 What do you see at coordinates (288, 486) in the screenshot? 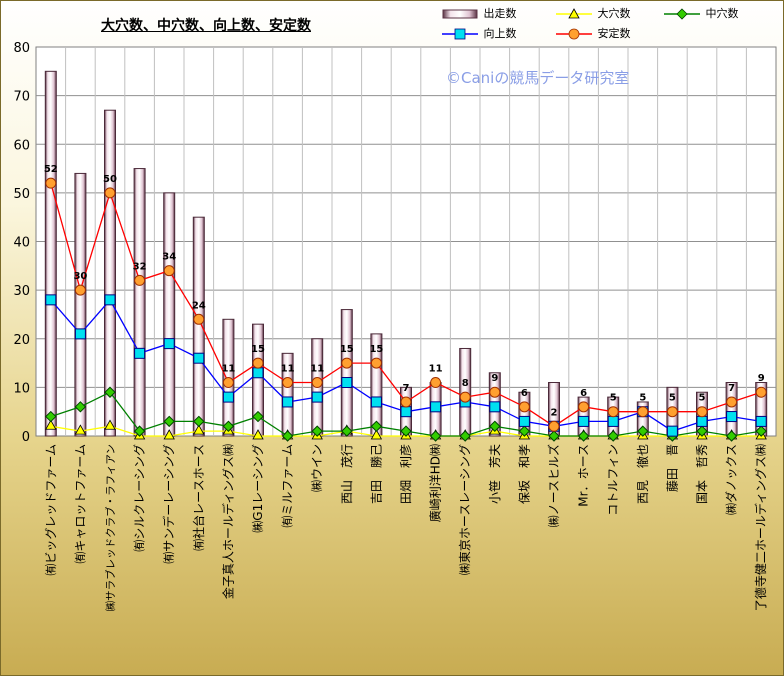
I see `x-category-label: ㈲ミルファーム` at bounding box center [288, 486].